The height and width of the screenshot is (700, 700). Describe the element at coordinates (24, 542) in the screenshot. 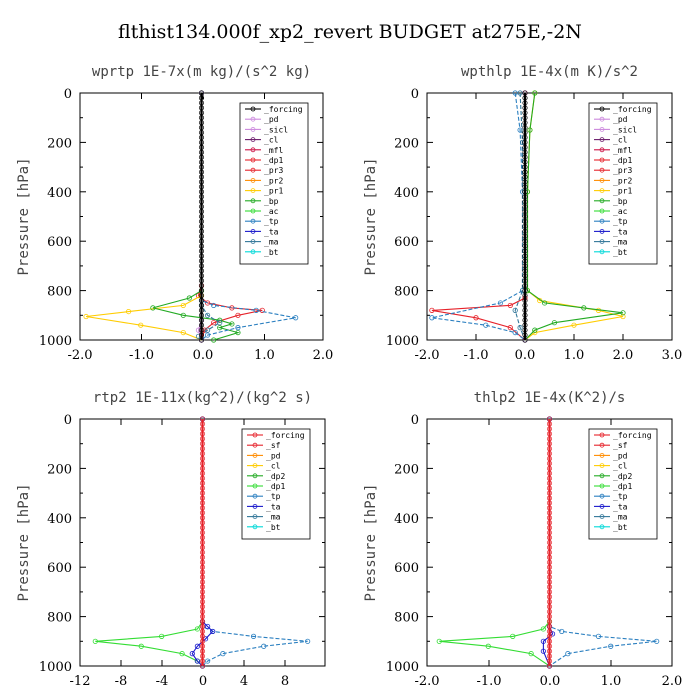

I see `y-axis-label: Pressure [hPa]` at that location.